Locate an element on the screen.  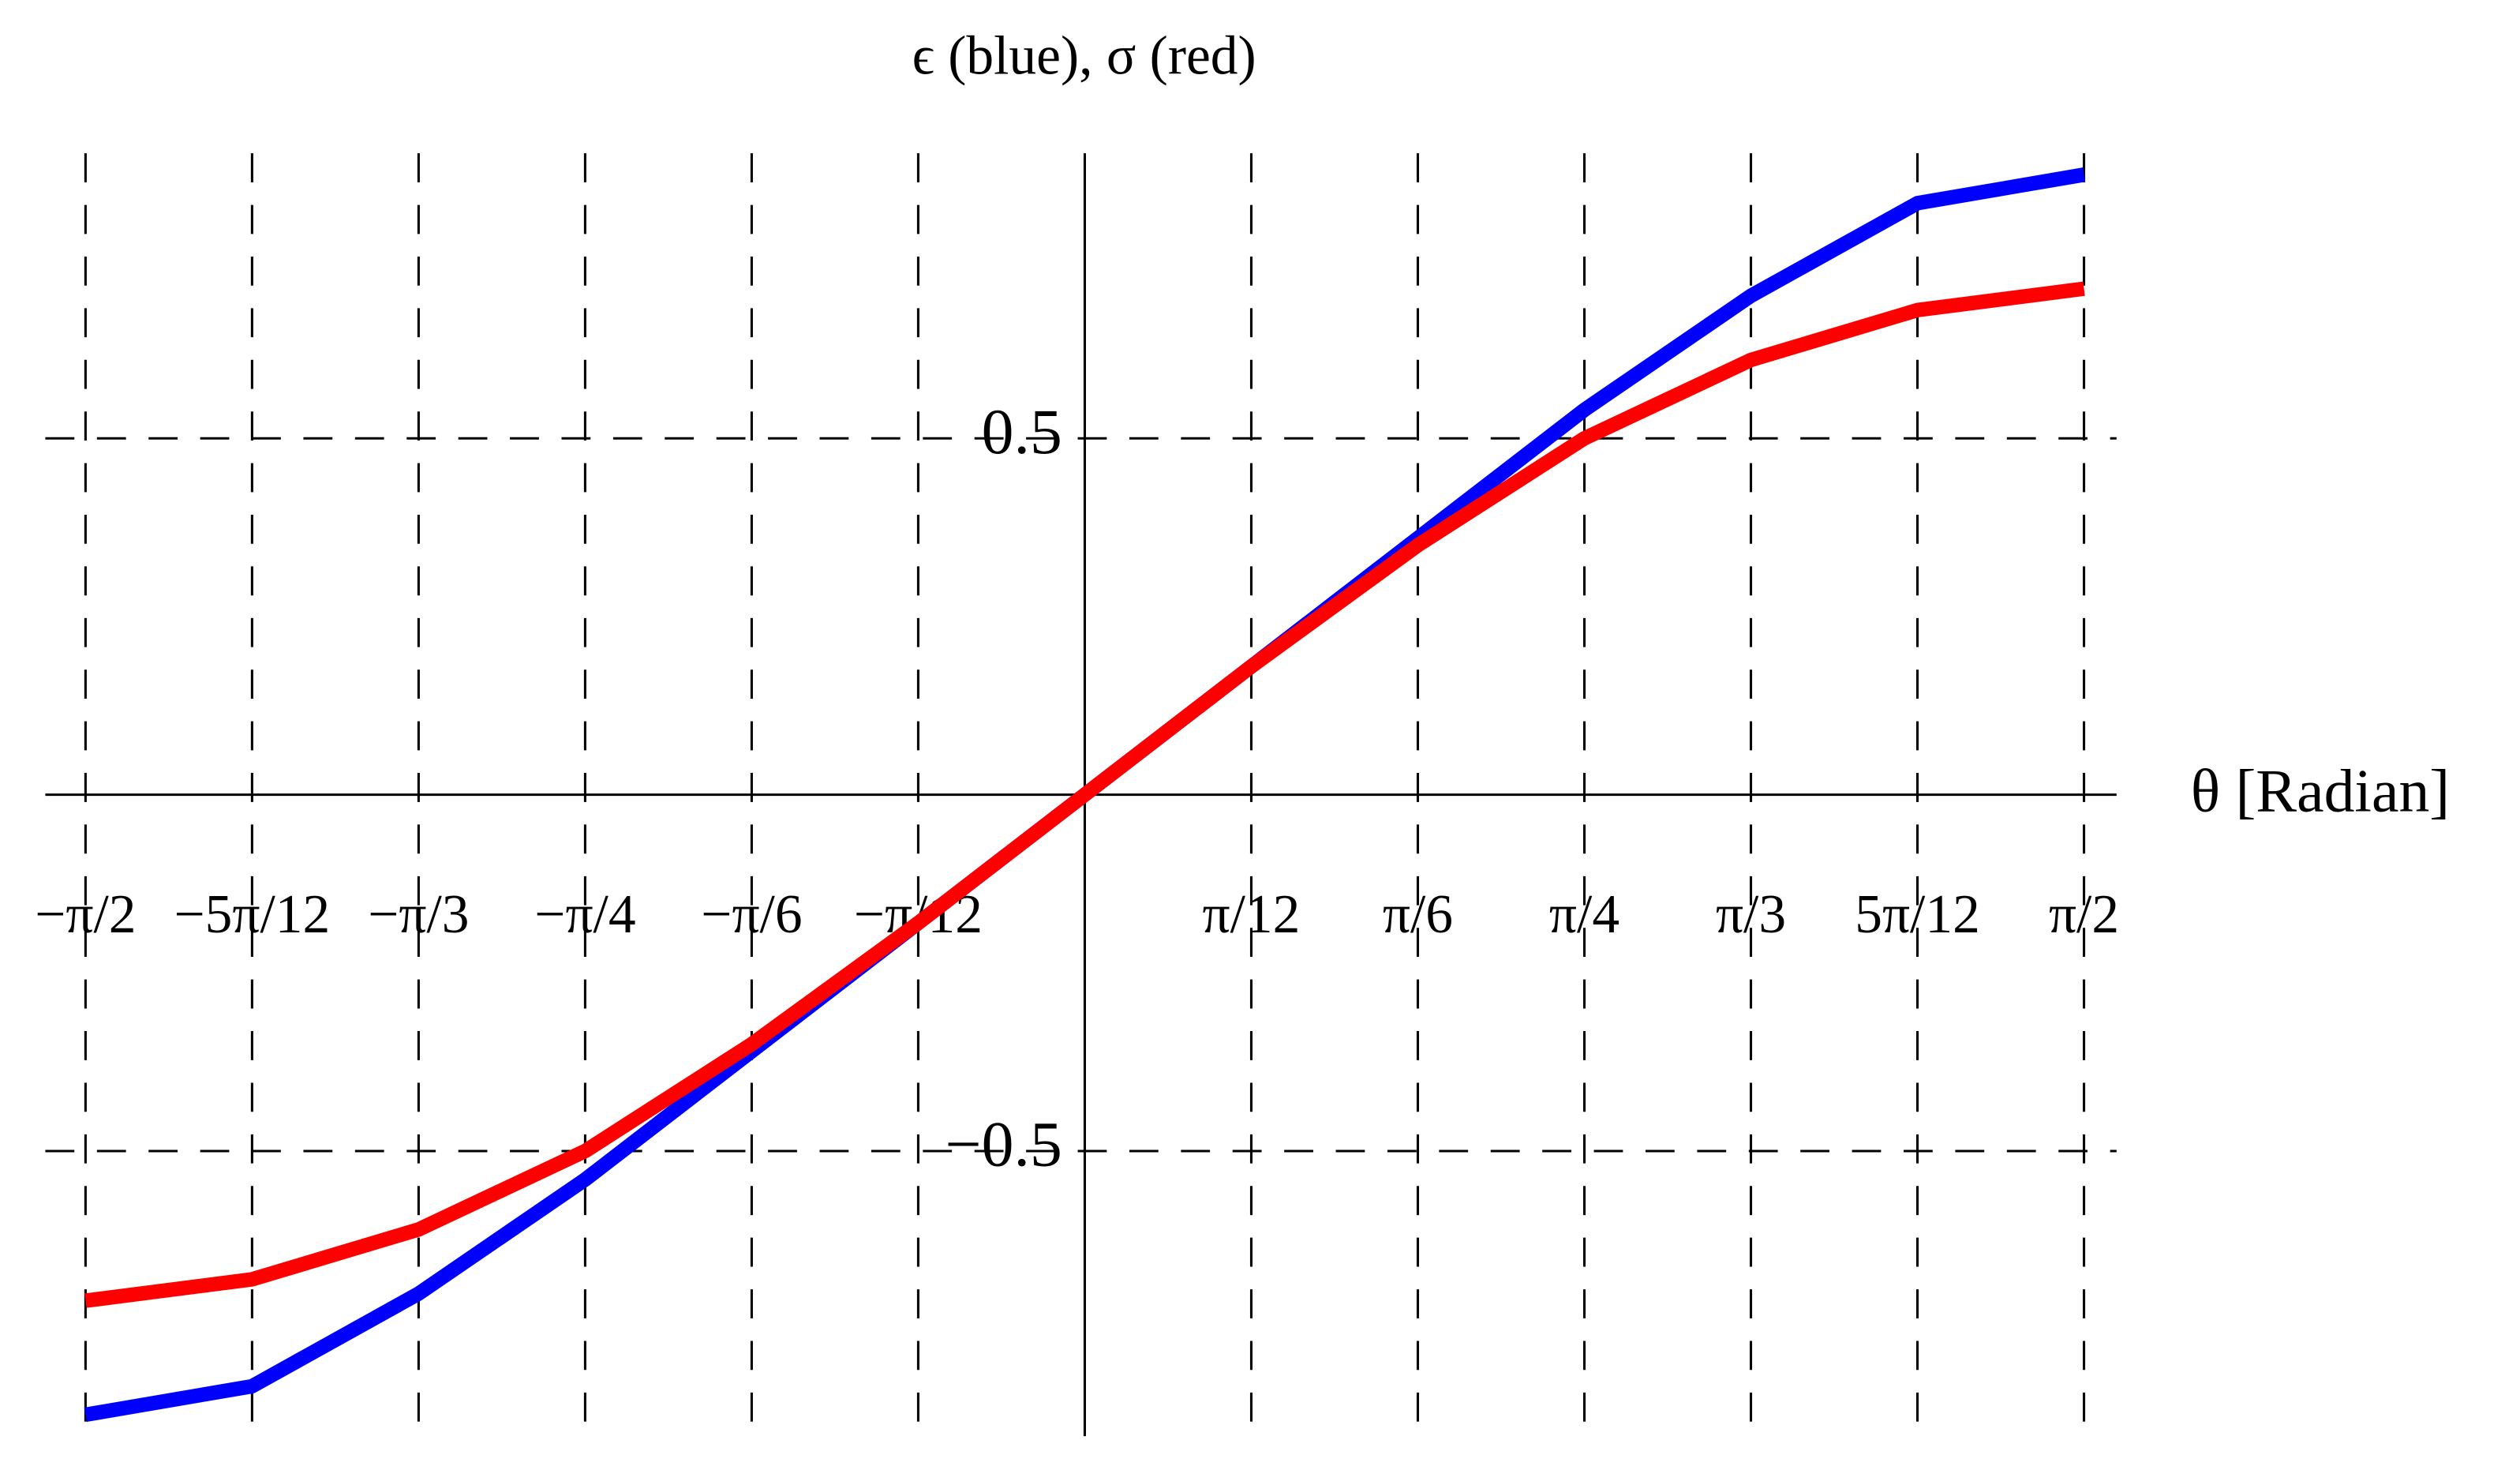
x-tick-label: −5π/12 is located at coordinates (252, 914).